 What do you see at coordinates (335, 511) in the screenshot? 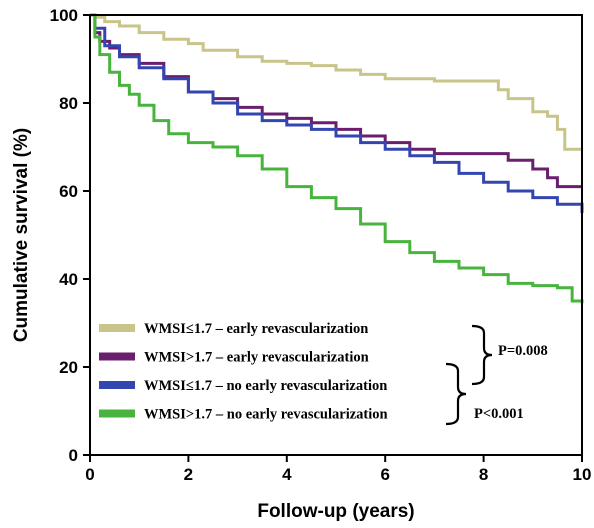
I see `x-axis-title: Follow-up (years)` at bounding box center [335, 511].